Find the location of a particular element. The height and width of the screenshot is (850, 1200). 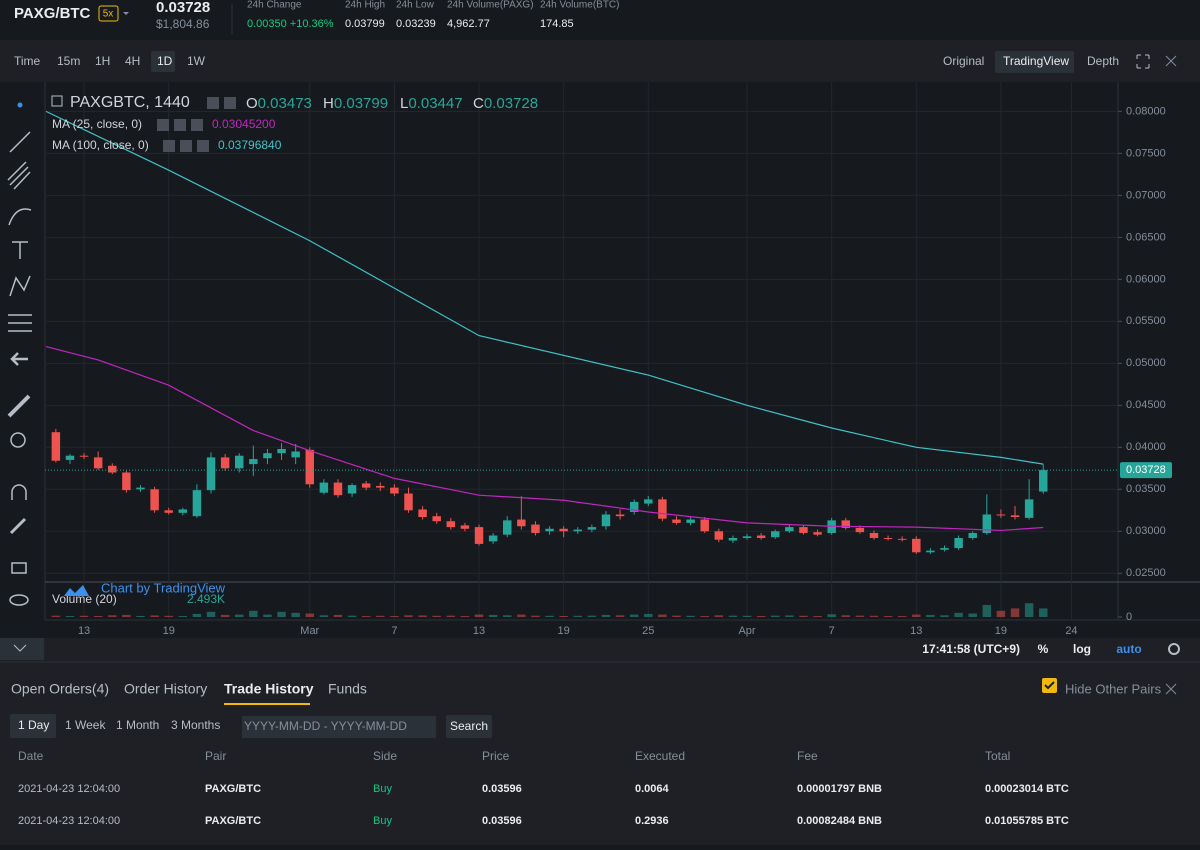

tool-eye is located at coordinates (19, 600).